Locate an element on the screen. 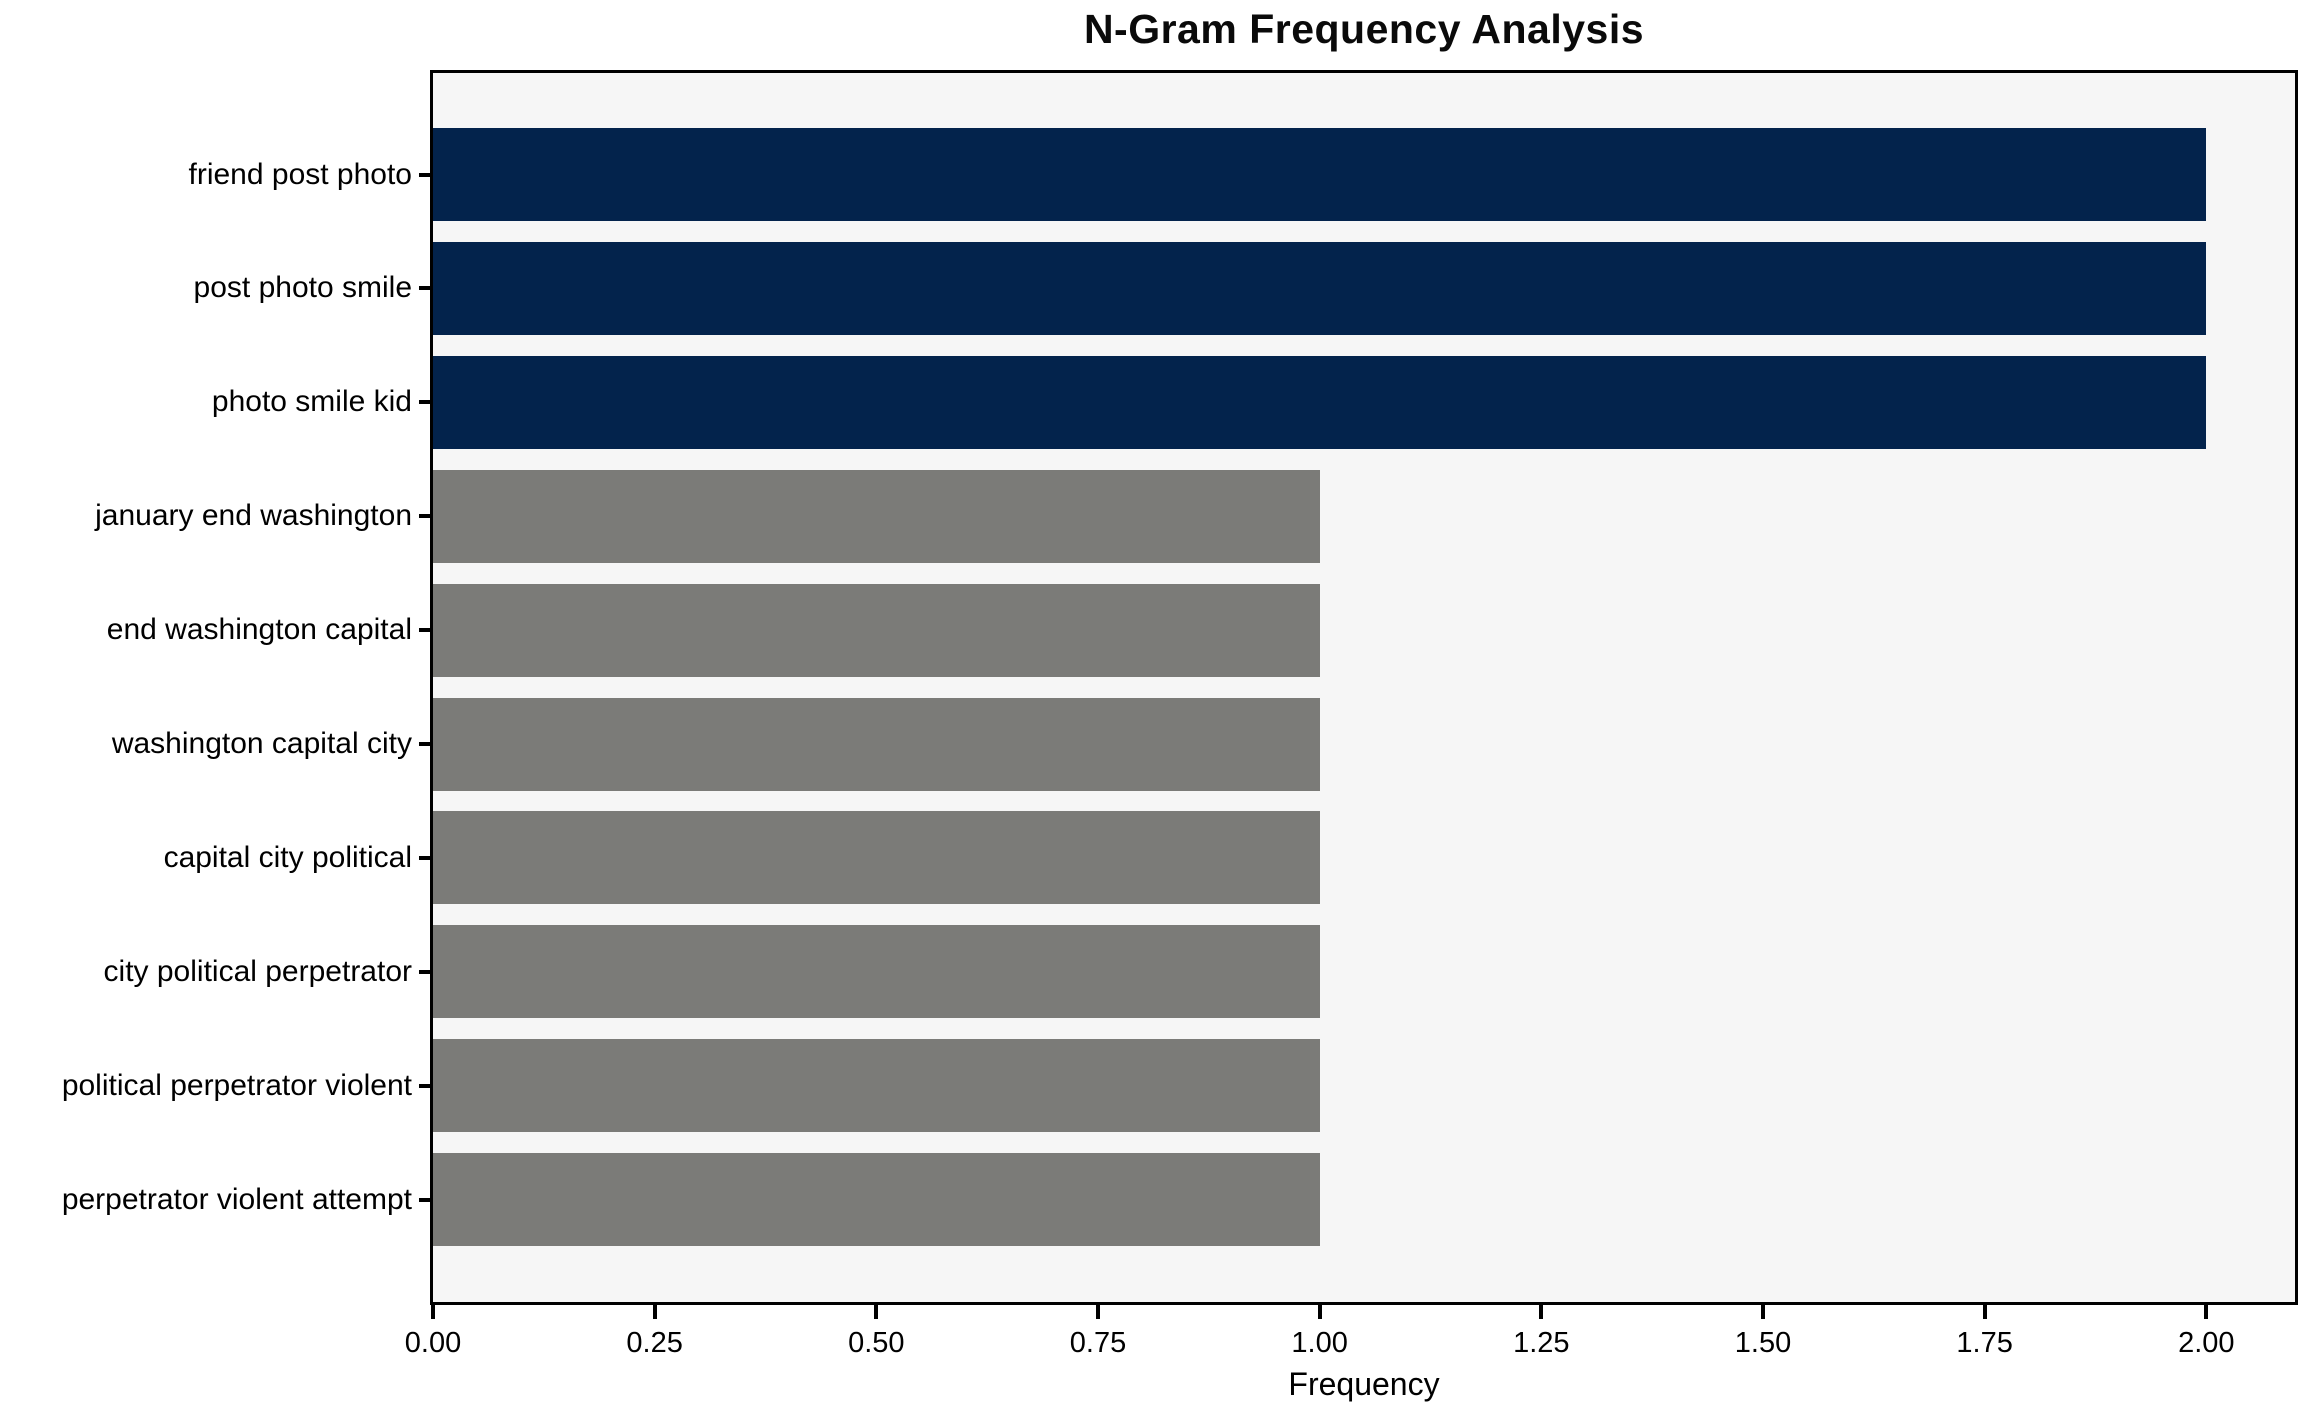 The height and width of the screenshot is (1414, 2309). bar-washington-capital-city is located at coordinates (876, 744).